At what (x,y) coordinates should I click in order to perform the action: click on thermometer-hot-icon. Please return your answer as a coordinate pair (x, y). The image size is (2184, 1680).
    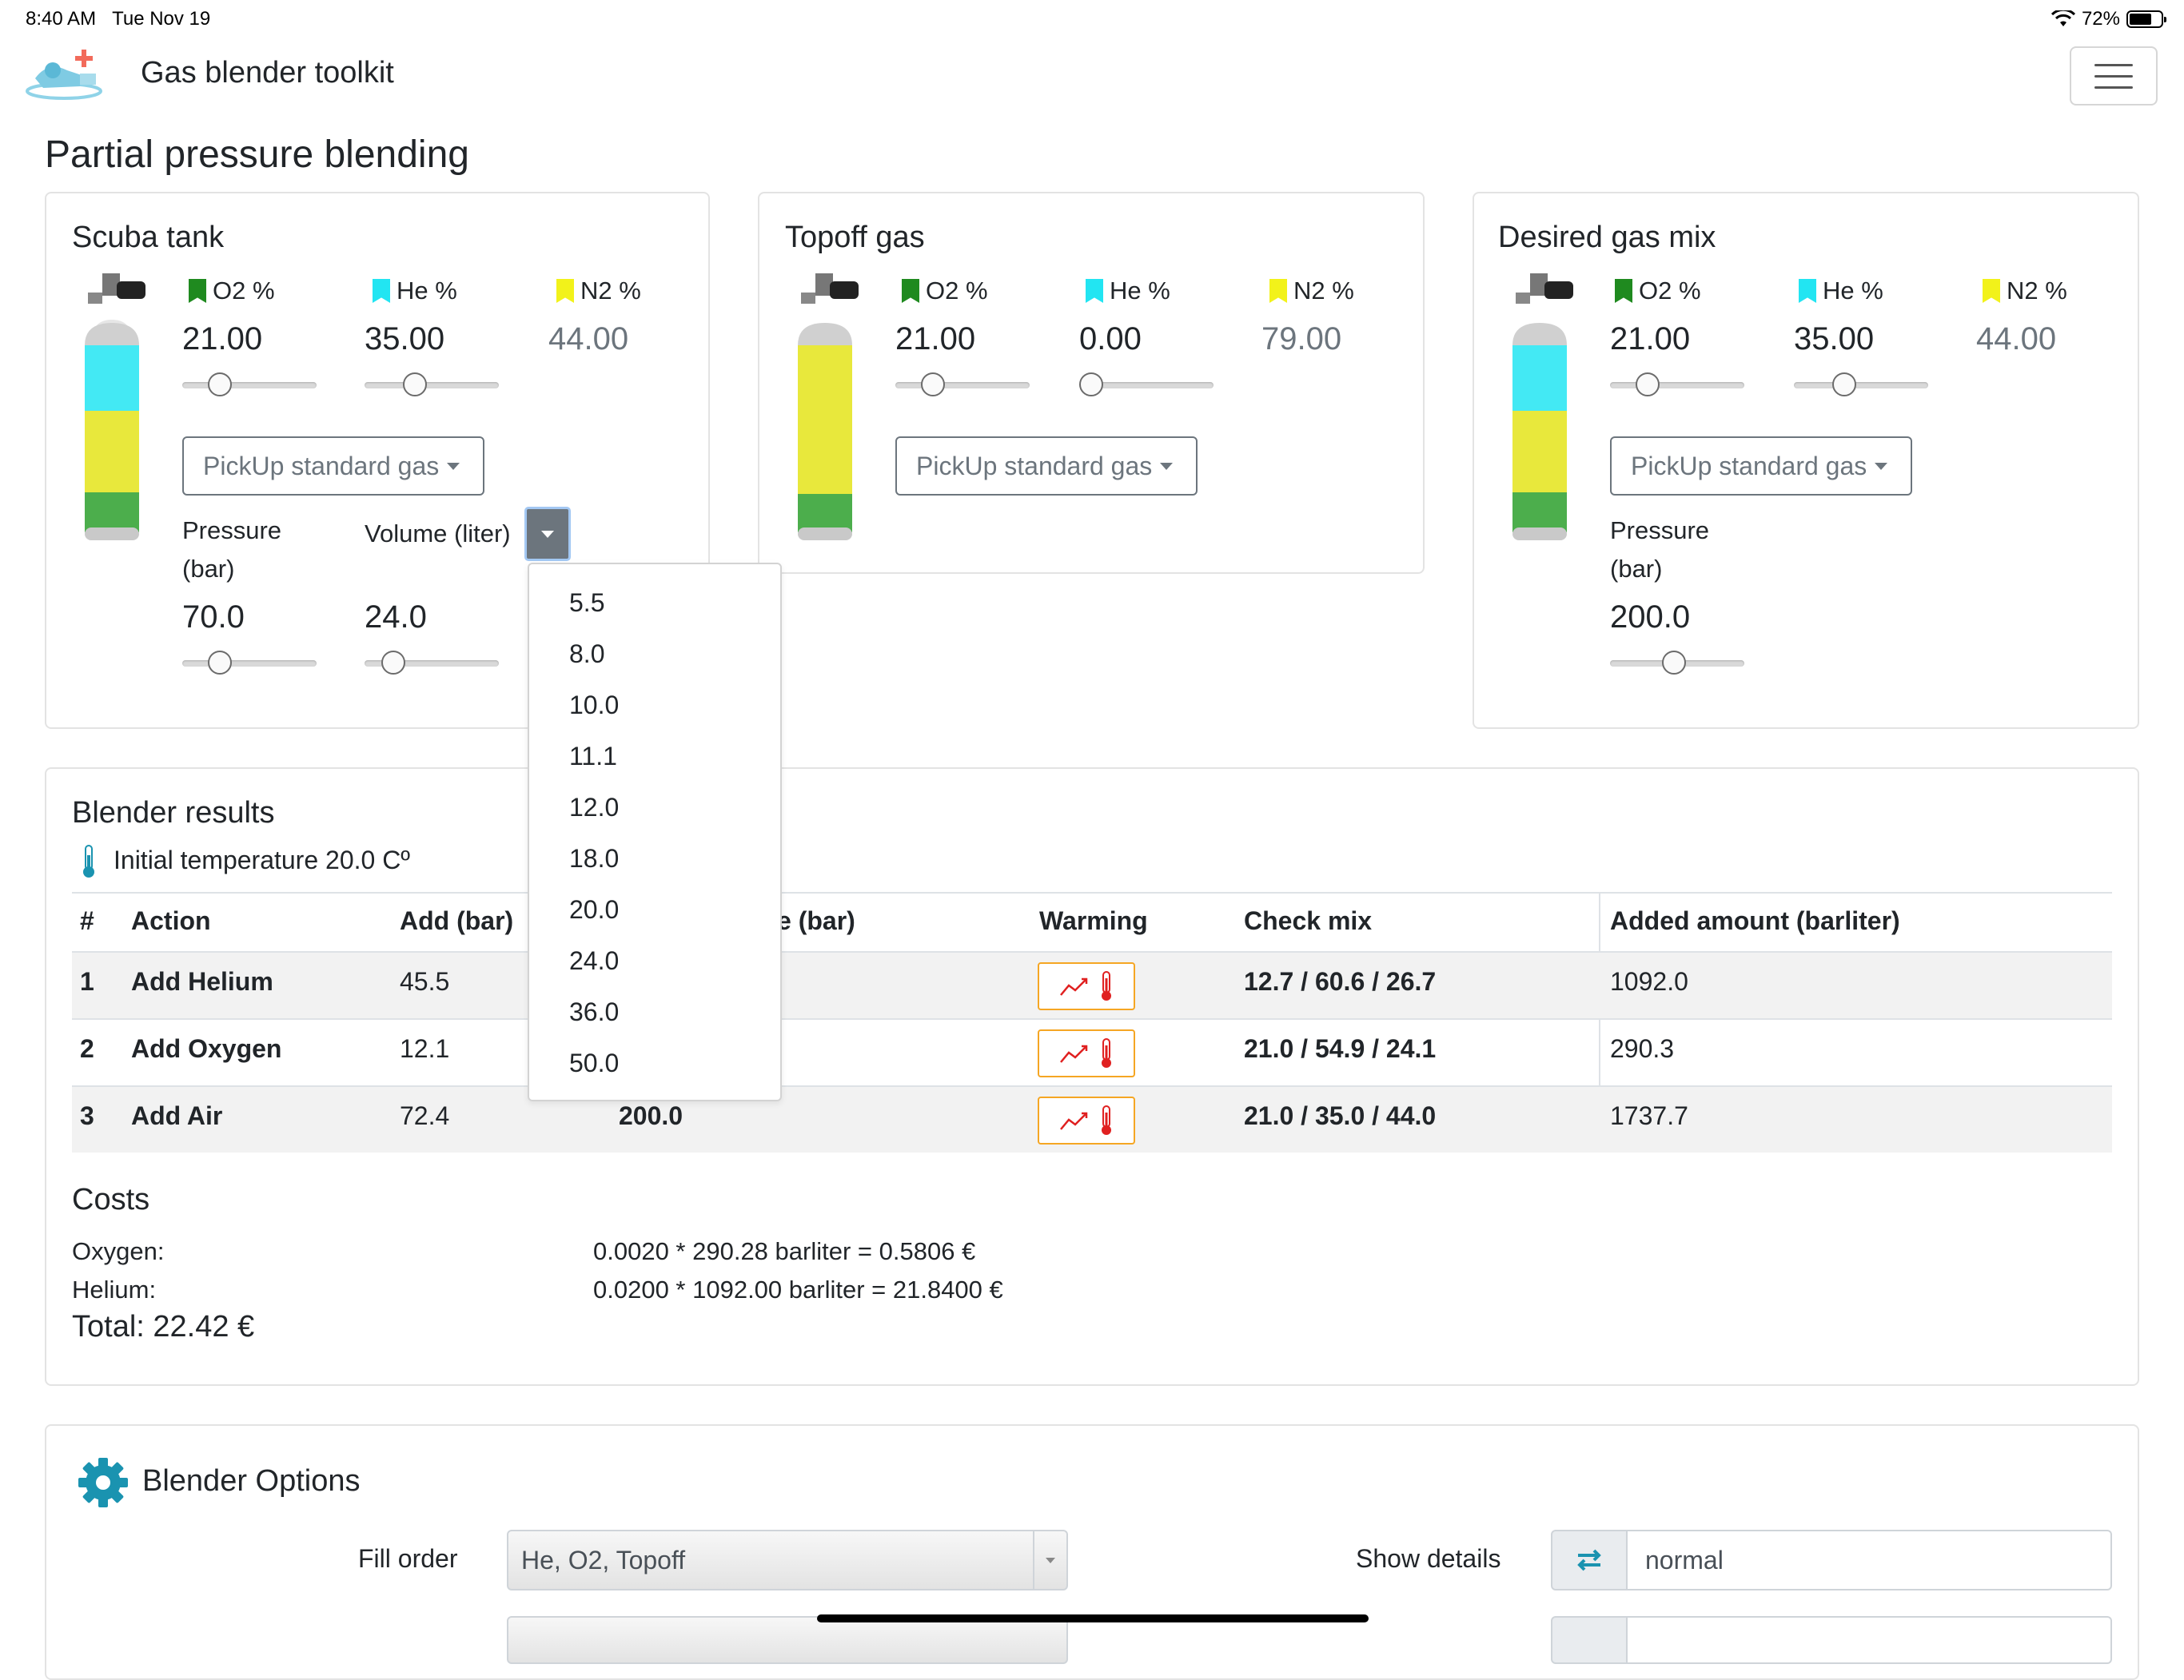
    Looking at the image, I should click on (1106, 1053).